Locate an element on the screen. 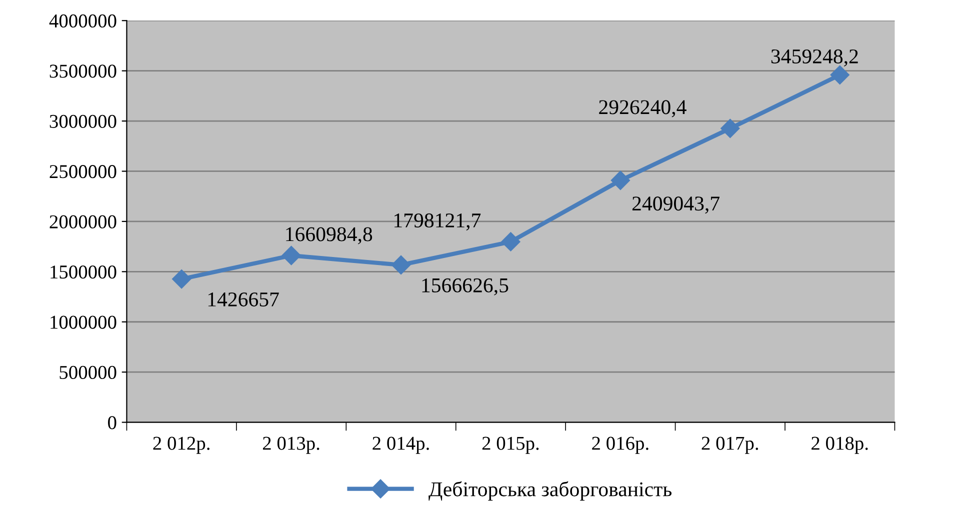  y-tick-label: 2000000 is located at coordinates (83, 221).